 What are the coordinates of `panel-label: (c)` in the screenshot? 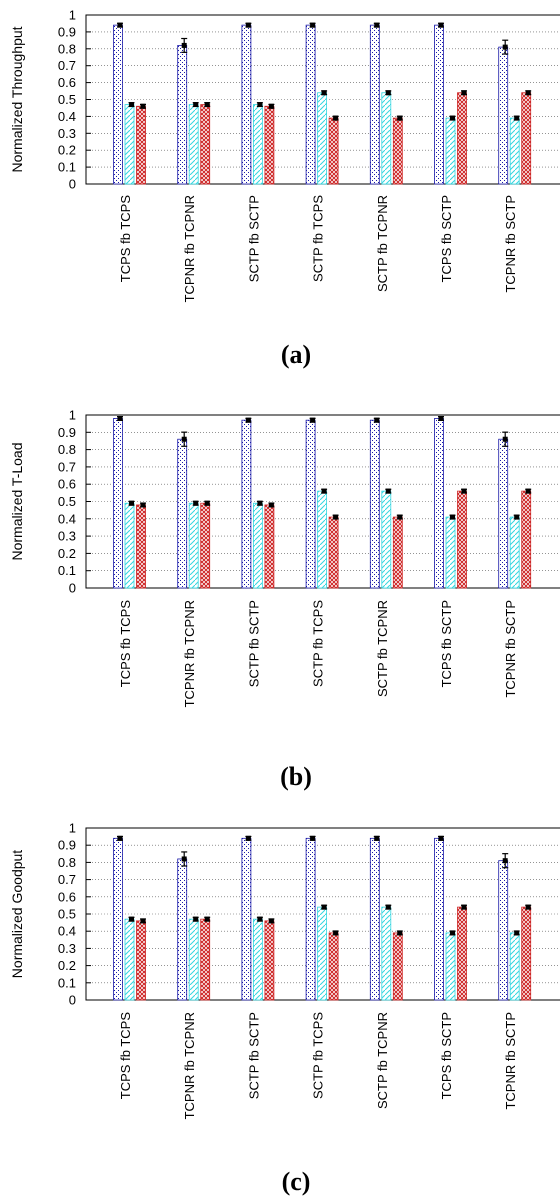 It's located at (296, 1181).